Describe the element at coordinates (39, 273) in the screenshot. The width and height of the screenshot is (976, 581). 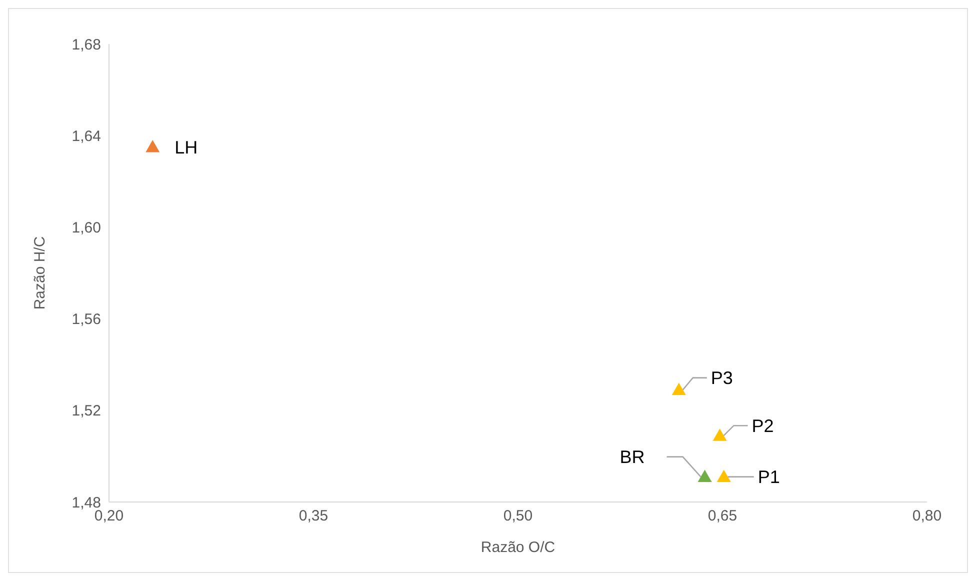
I see `y-axis-title: Razão H/C` at that location.